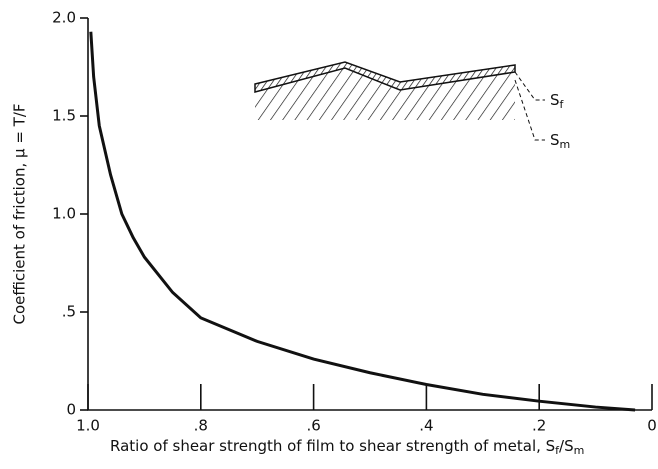  What do you see at coordinates (579, 450) in the screenshot?
I see `x-label-sub: m` at bounding box center [579, 450].